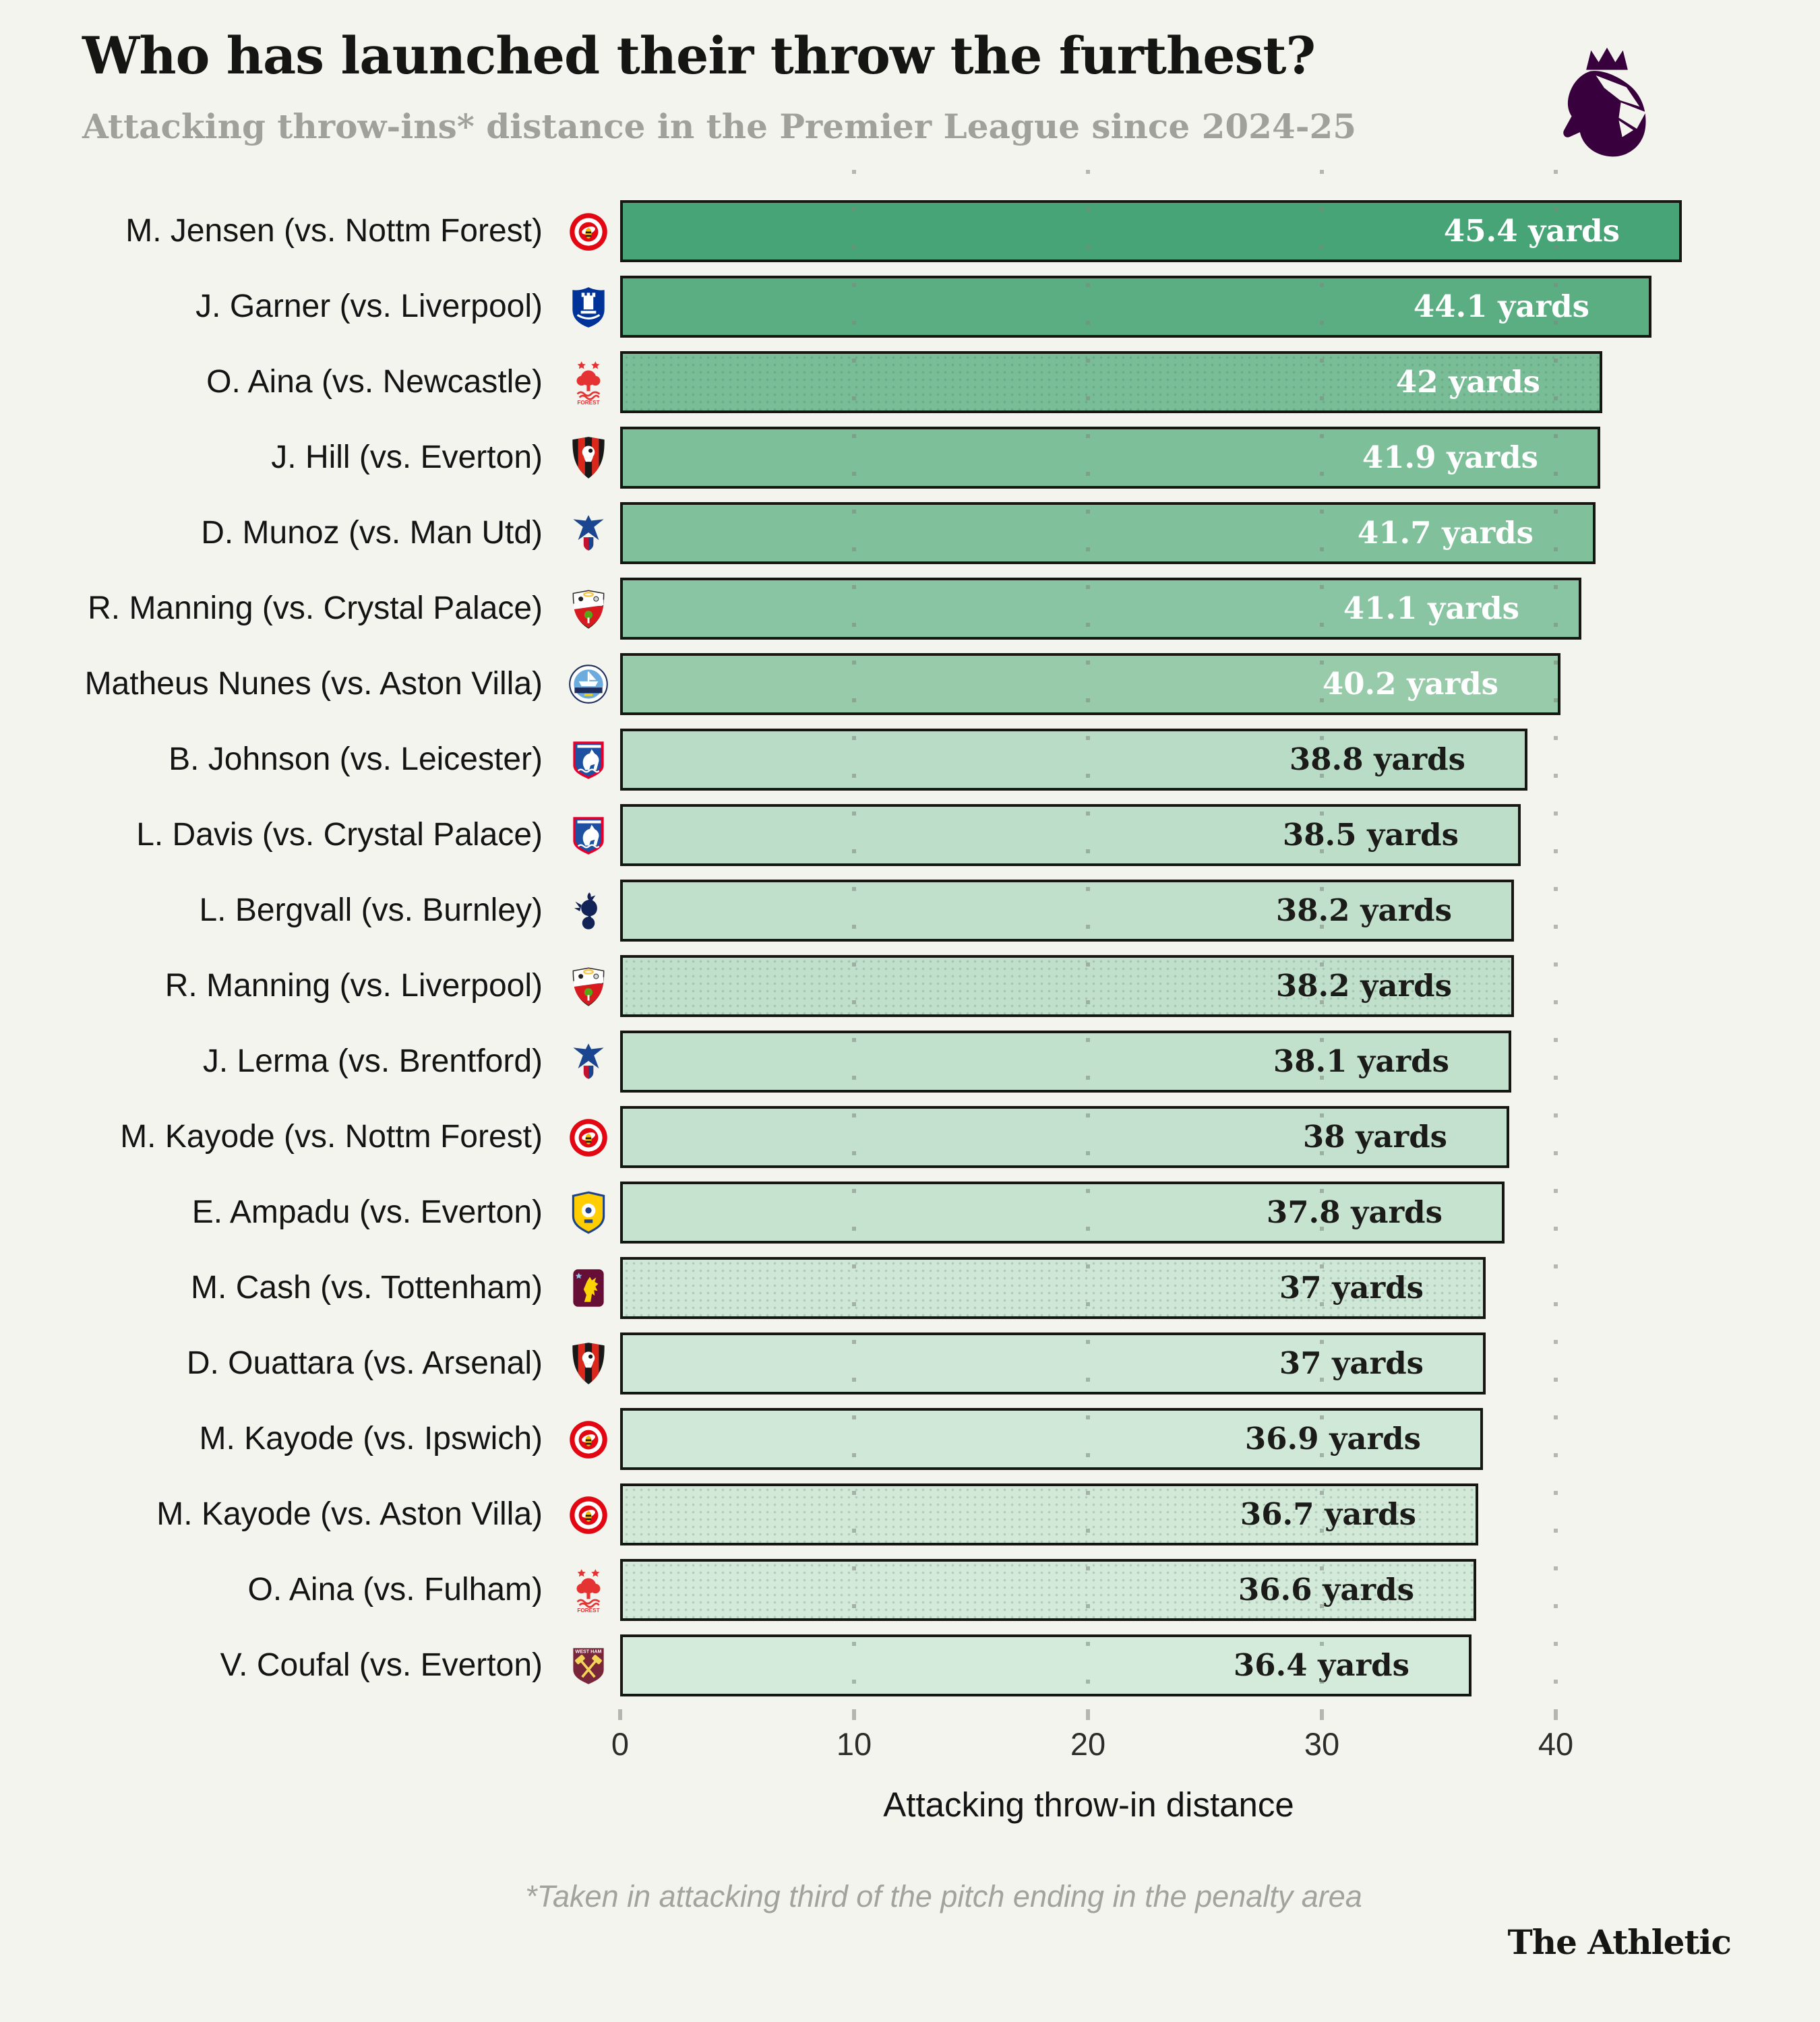 The height and width of the screenshot is (2022, 1820). What do you see at coordinates (1051, 1439) in the screenshot?
I see `value-bar: 36.9 yards` at bounding box center [1051, 1439].